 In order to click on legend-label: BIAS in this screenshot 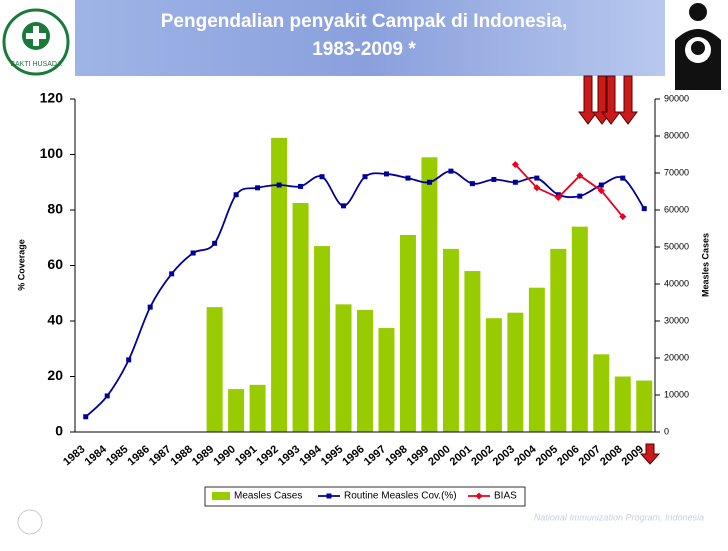, I will do `click(505, 496)`.